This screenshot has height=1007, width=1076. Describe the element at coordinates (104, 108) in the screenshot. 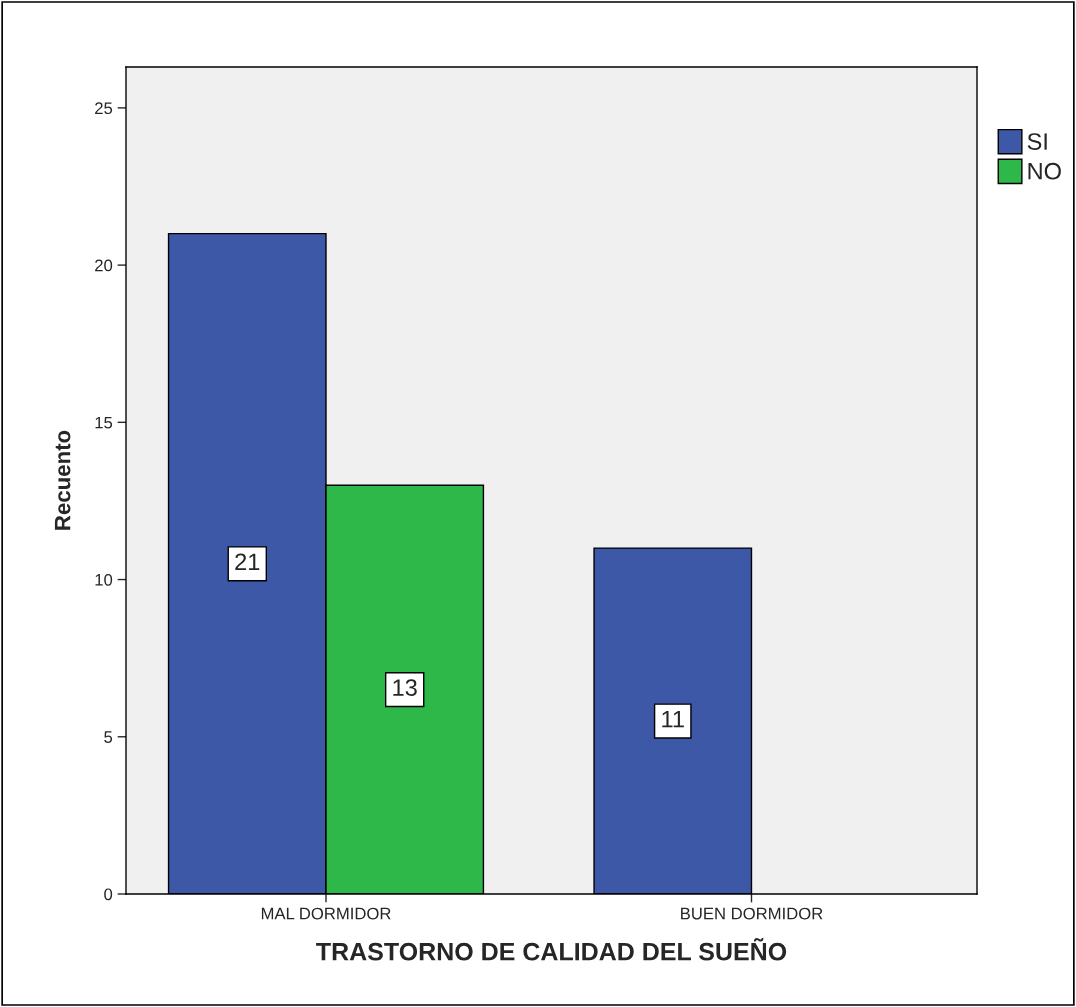

I see `y-tick-label: 25` at that location.